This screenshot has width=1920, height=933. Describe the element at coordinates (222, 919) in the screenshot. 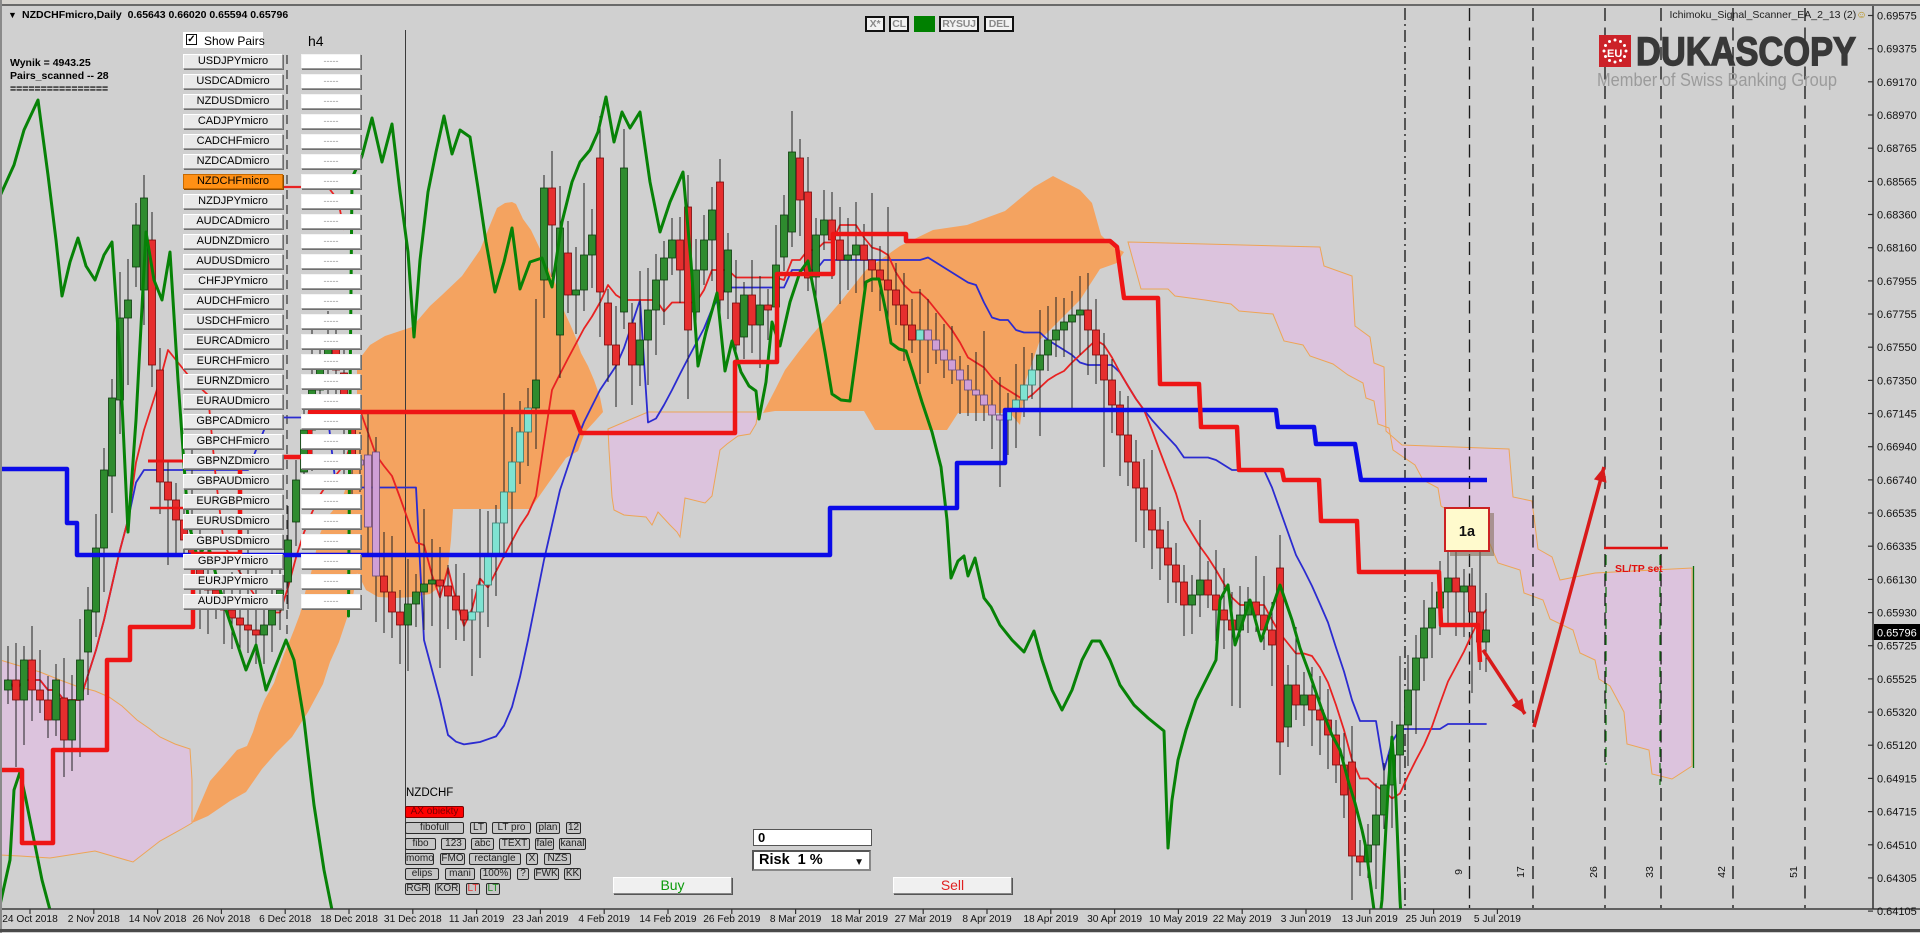

I see `svg-text: 26 Nov 2018` at that location.